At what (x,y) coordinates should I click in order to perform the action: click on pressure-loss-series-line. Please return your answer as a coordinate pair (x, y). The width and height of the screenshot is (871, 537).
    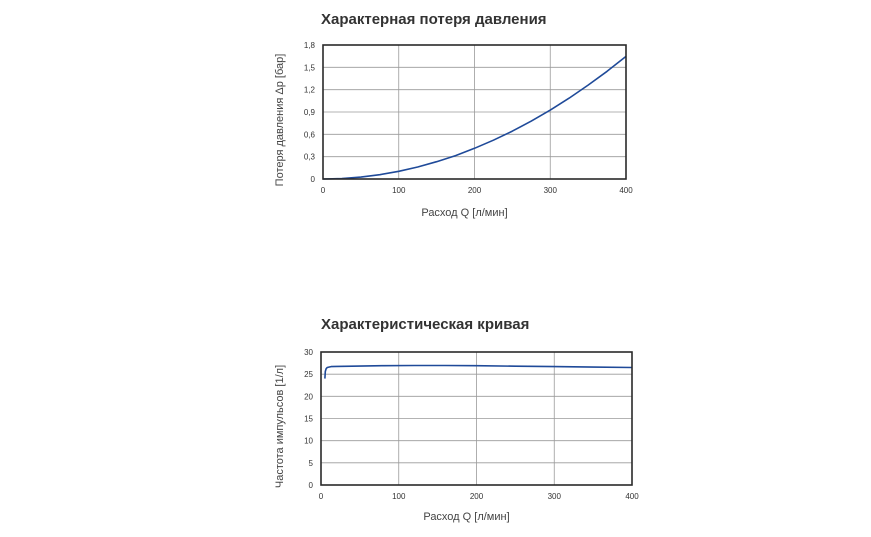
    Looking at the image, I should click on (474, 117).